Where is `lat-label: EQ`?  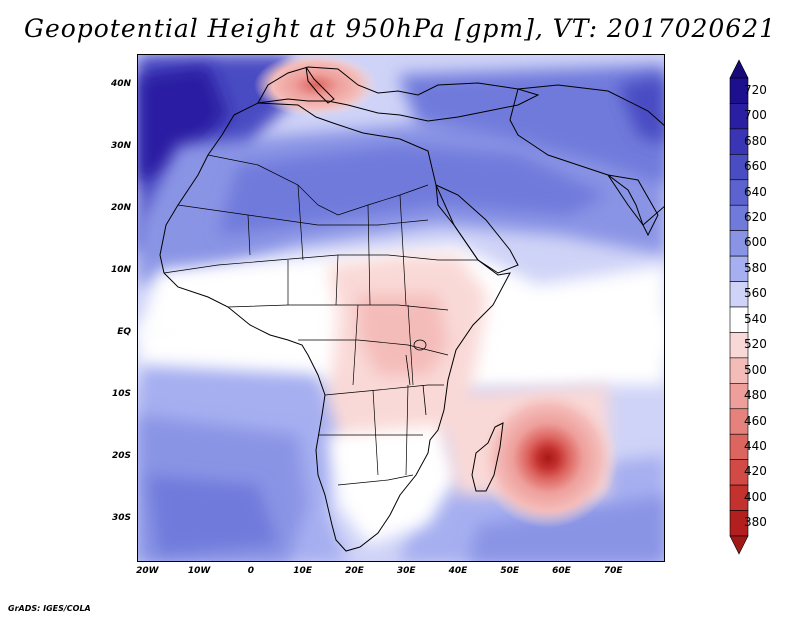
lat-label: EQ is located at coordinates (124, 331).